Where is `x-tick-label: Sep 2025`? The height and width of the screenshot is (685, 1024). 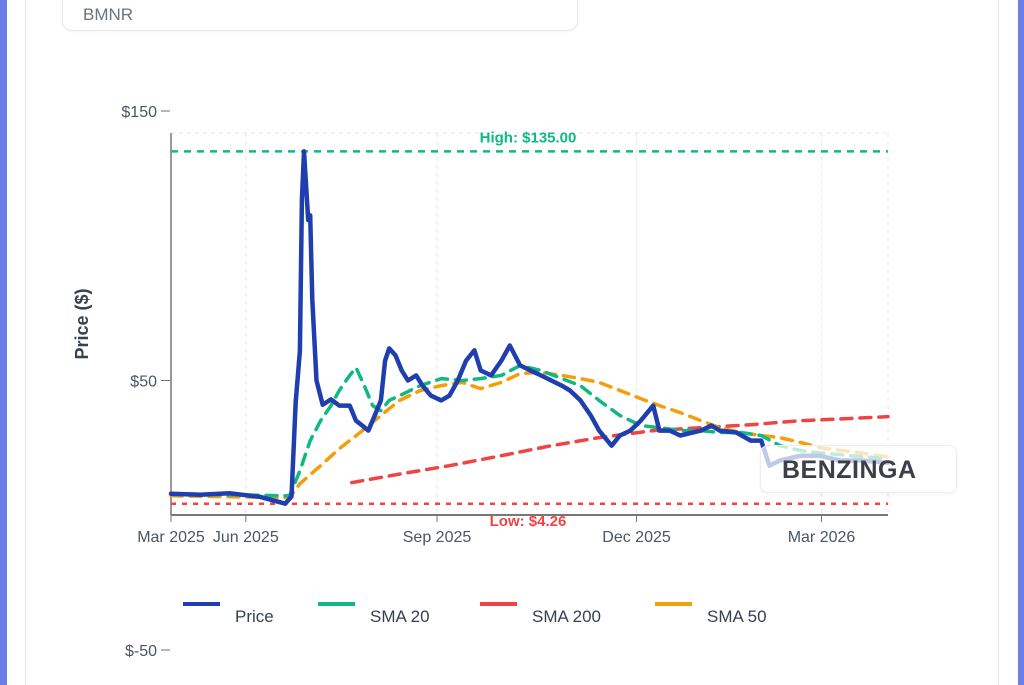 x-tick-label: Sep 2025 is located at coordinates (437, 537).